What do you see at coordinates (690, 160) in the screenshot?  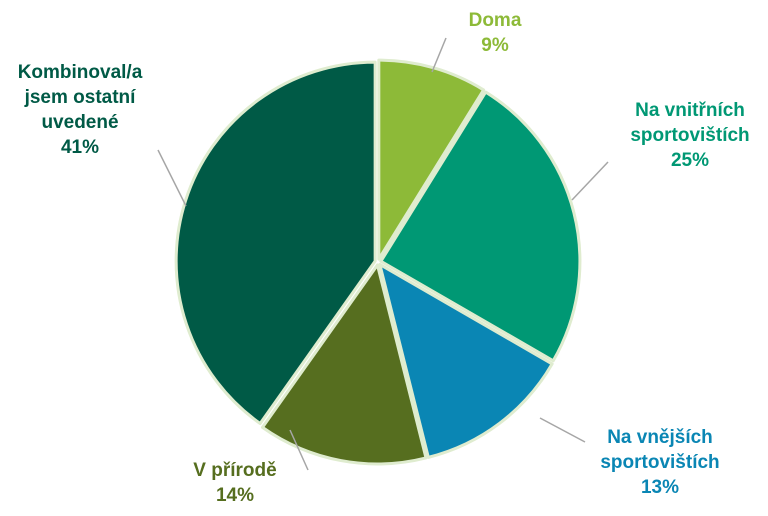 I see `value-label: 25%` at bounding box center [690, 160].